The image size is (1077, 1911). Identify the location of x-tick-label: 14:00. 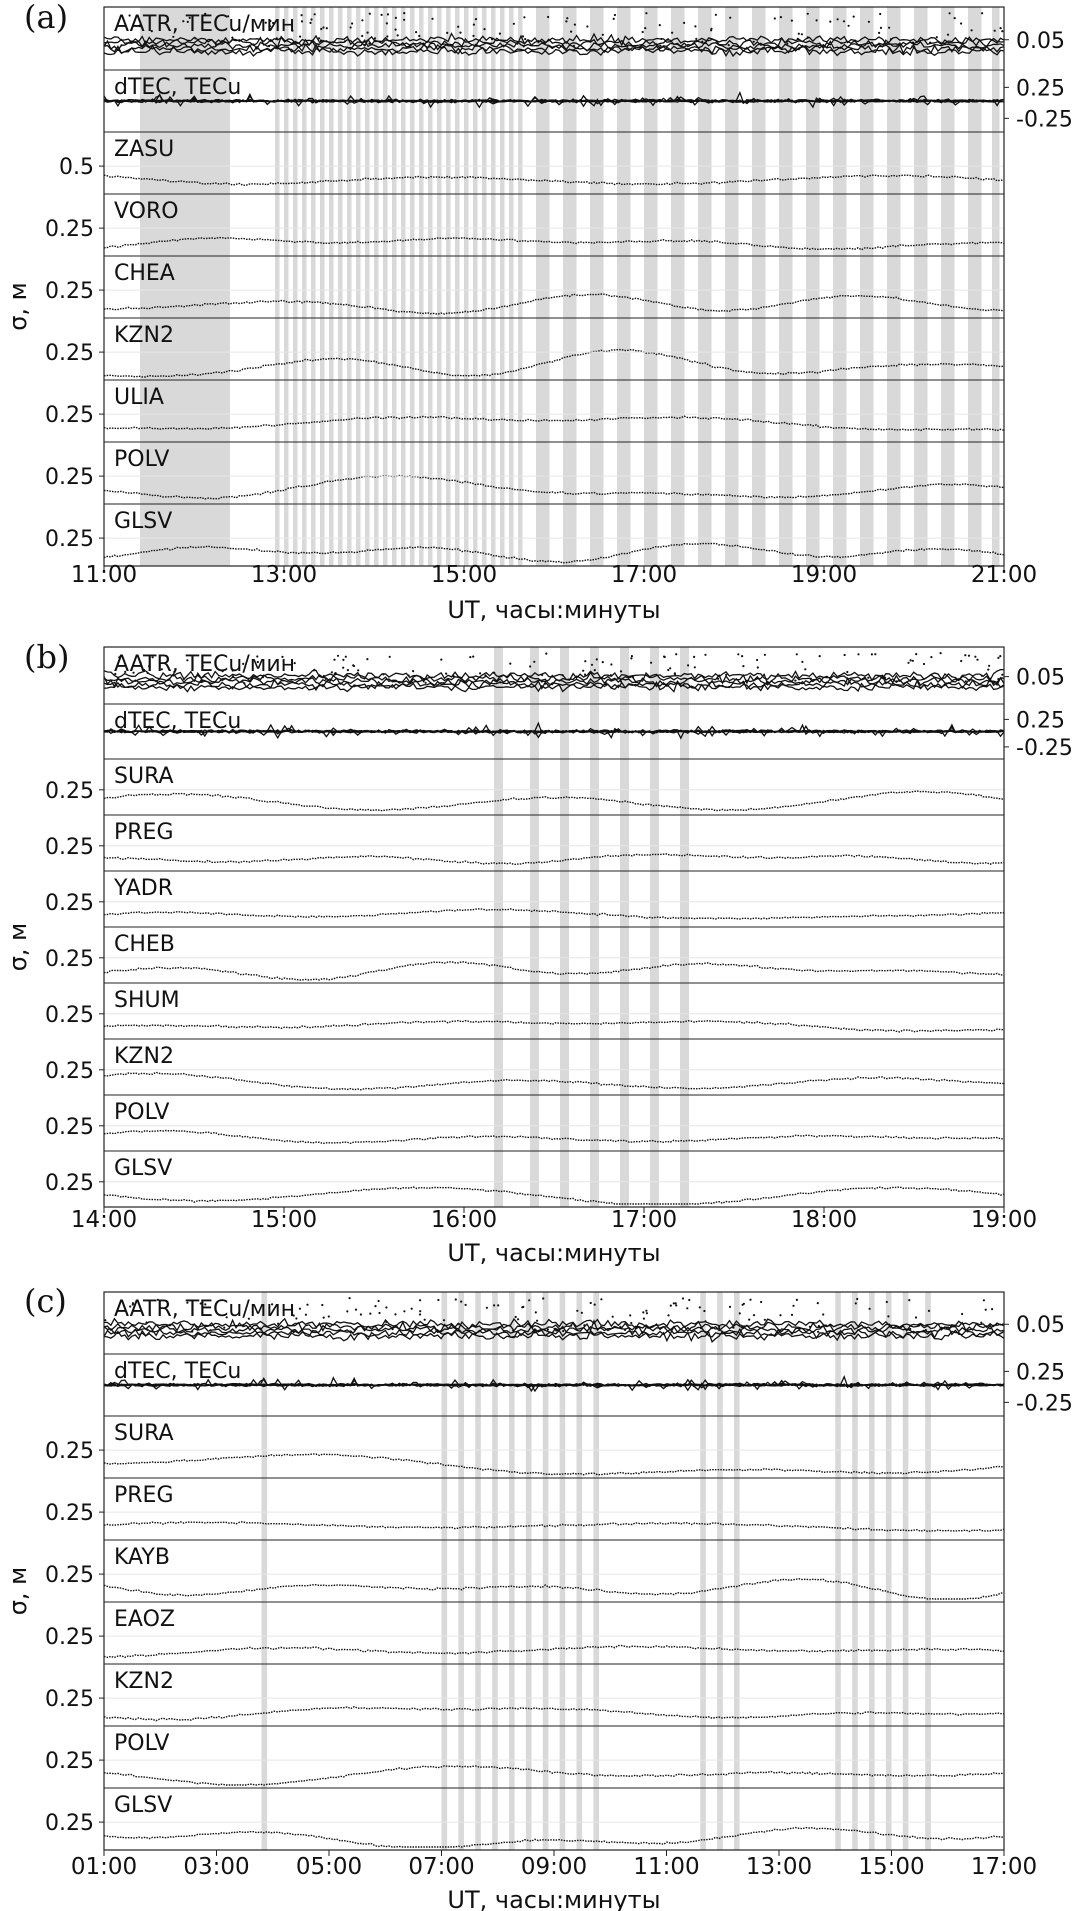
(104, 1220).